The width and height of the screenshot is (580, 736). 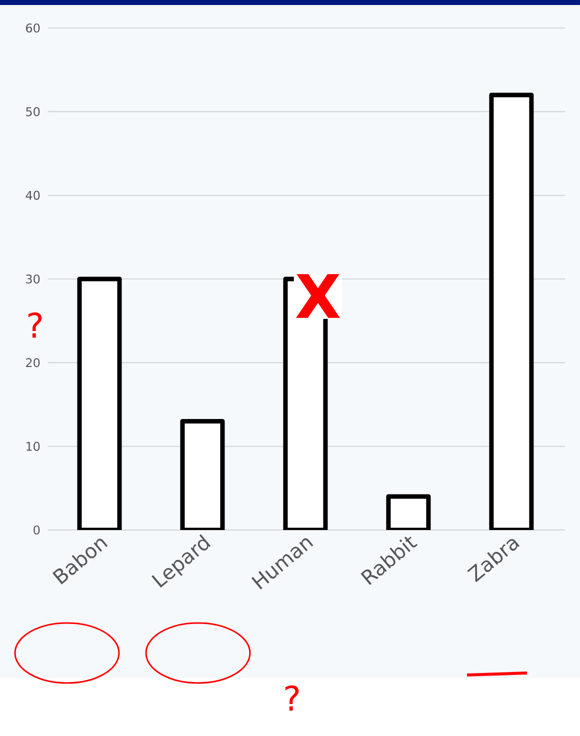 What do you see at coordinates (33, 279) in the screenshot?
I see `y-tick-label: 30` at bounding box center [33, 279].